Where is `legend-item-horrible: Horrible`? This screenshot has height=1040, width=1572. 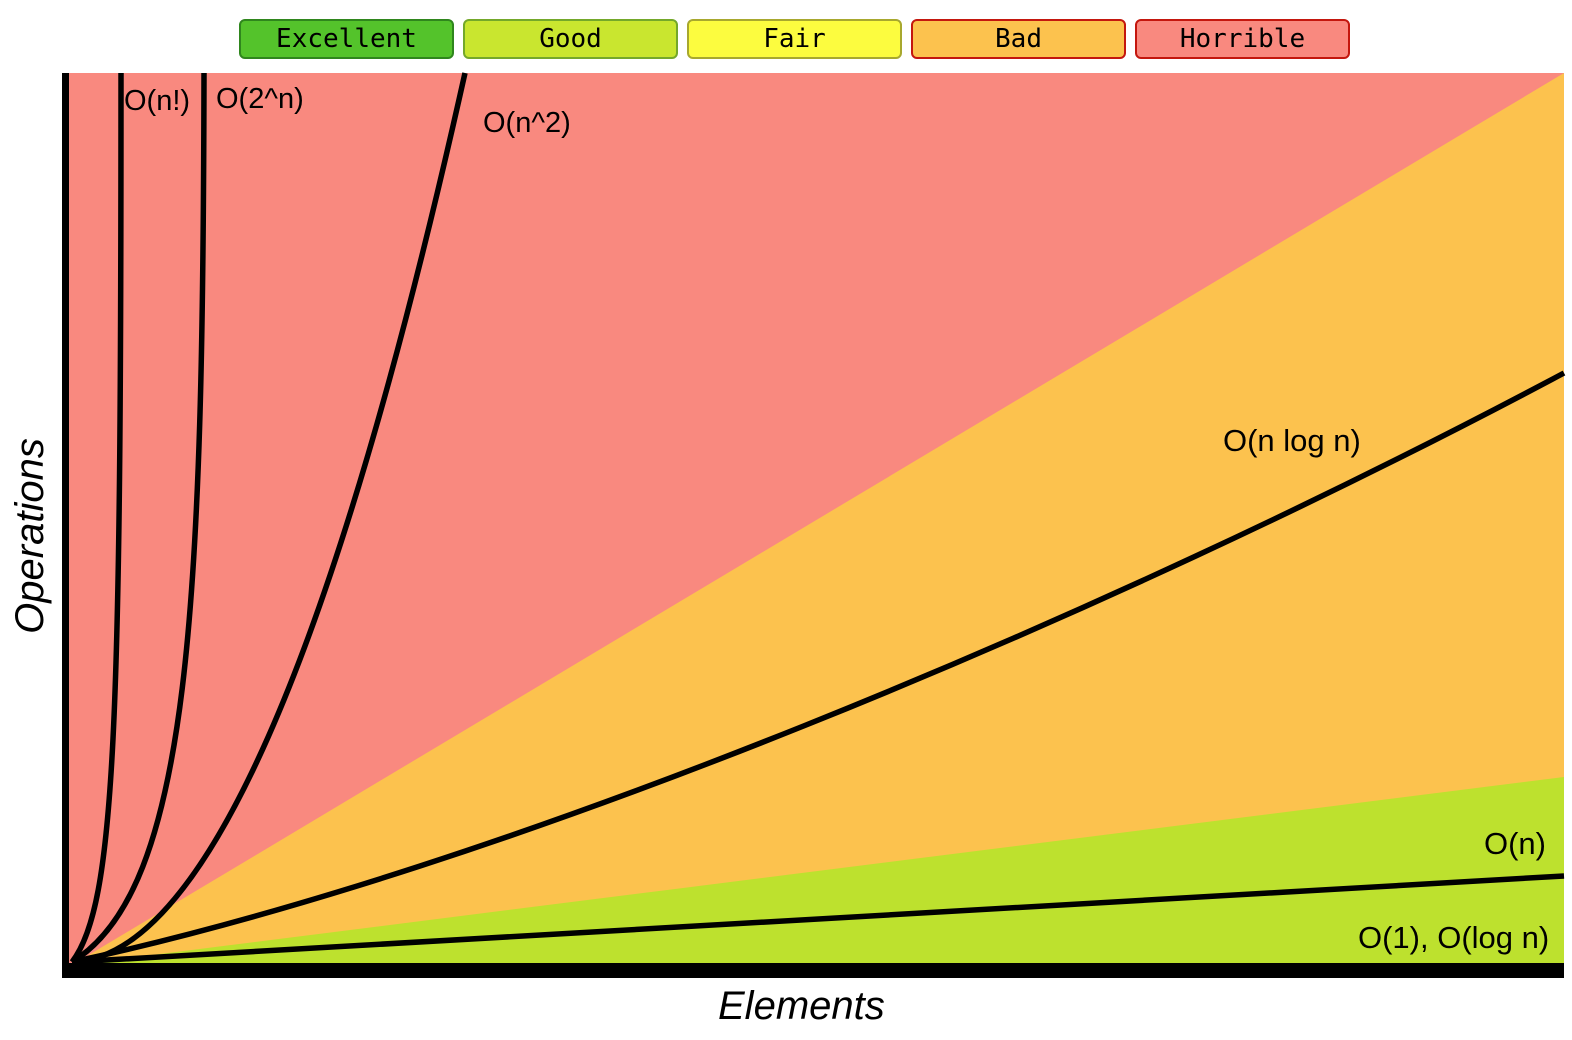
legend-item-horrible: Horrible is located at coordinates (1242, 39).